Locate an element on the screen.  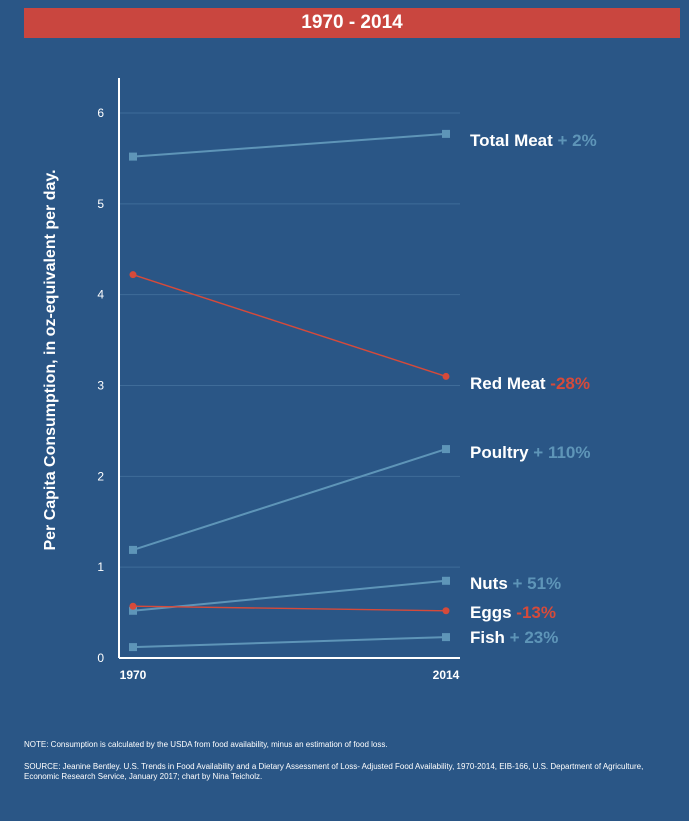
series-name: Fish is located at coordinates (490, 637).